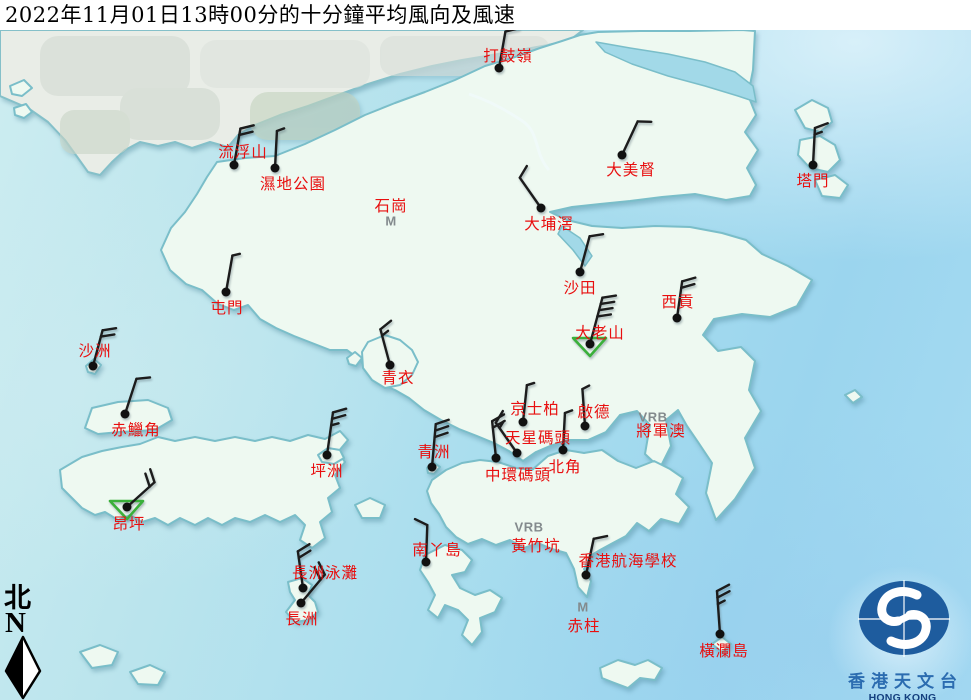  Describe the element at coordinates (904, 618) in the screenshot. I see `hko-logo-icon` at that location.